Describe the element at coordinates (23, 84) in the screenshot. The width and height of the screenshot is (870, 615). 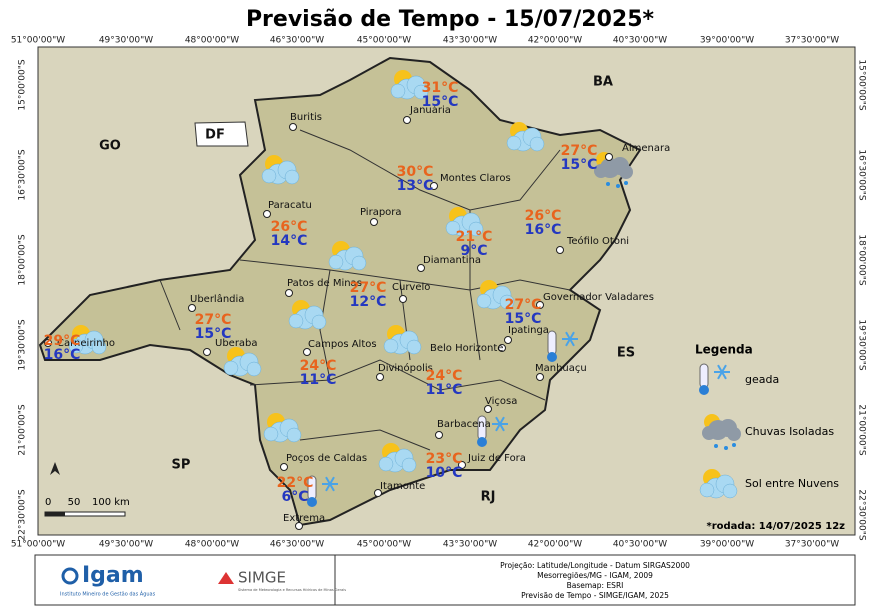
I see `lat-label-left: 15°00'00"S` at that location.